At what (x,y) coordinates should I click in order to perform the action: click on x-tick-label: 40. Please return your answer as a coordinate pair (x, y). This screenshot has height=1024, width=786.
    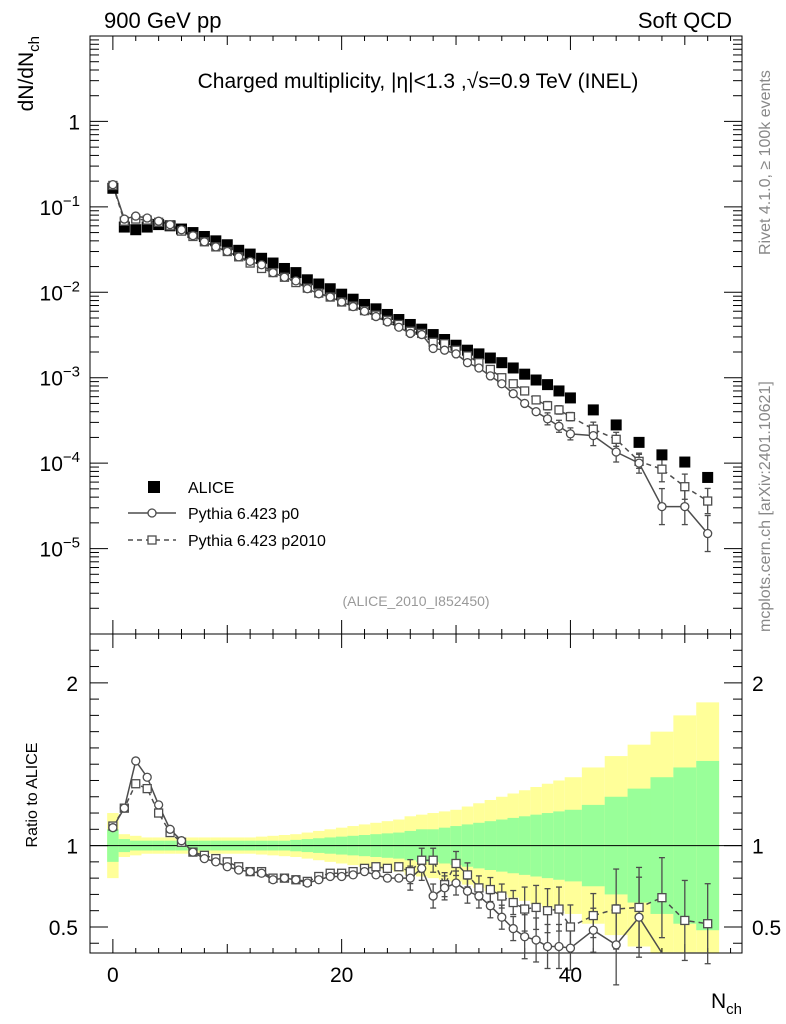
    Looking at the image, I should click on (570, 975).